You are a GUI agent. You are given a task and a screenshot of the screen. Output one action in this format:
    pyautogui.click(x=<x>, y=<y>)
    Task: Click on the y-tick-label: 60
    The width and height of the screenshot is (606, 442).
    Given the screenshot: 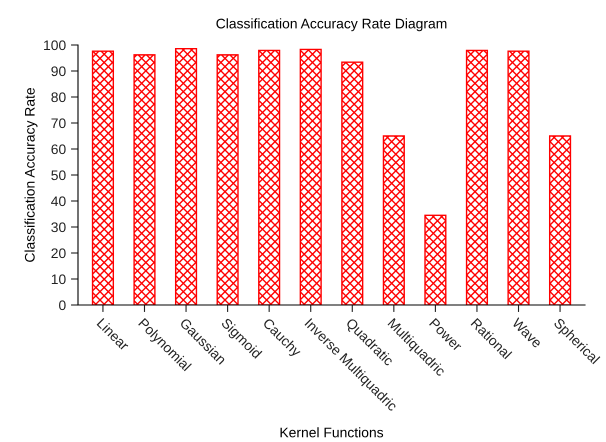 What is the action you would take?
    pyautogui.click(x=58, y=149)
    